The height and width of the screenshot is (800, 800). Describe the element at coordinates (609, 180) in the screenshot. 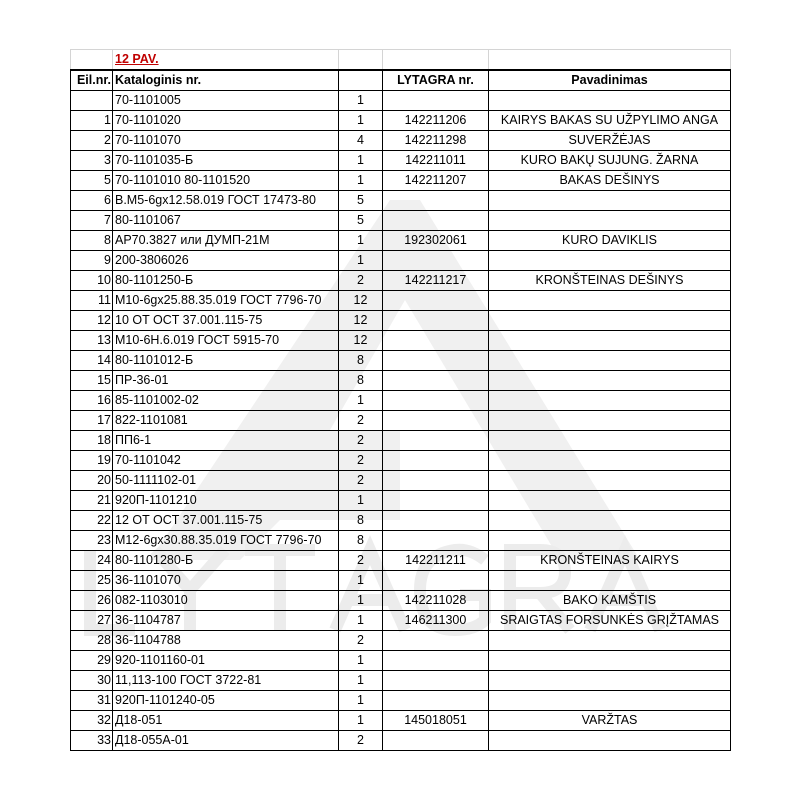

I see `part-name: BAKAS DEŠINYS` at that location.